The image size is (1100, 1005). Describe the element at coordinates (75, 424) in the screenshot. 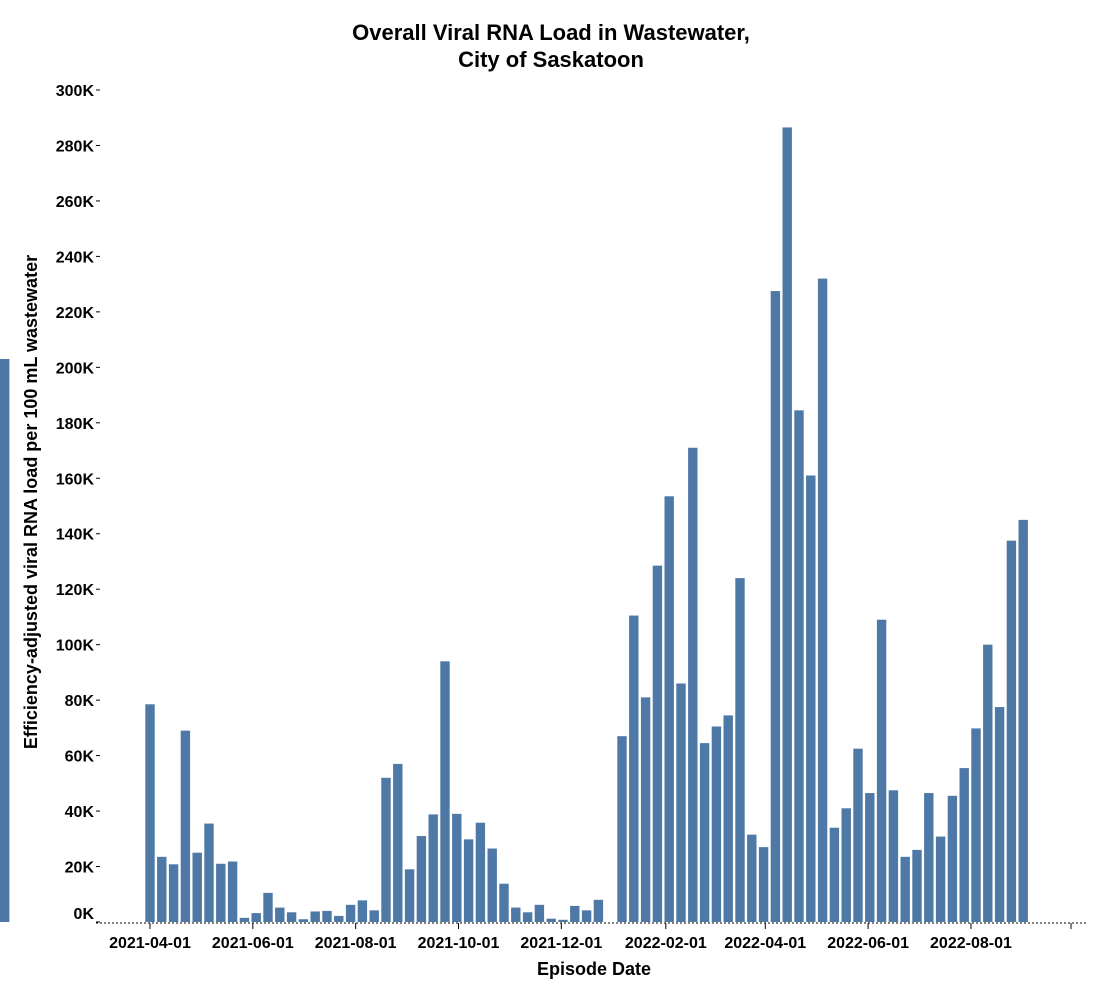

I see `y-tick-label: 180K` at that location.